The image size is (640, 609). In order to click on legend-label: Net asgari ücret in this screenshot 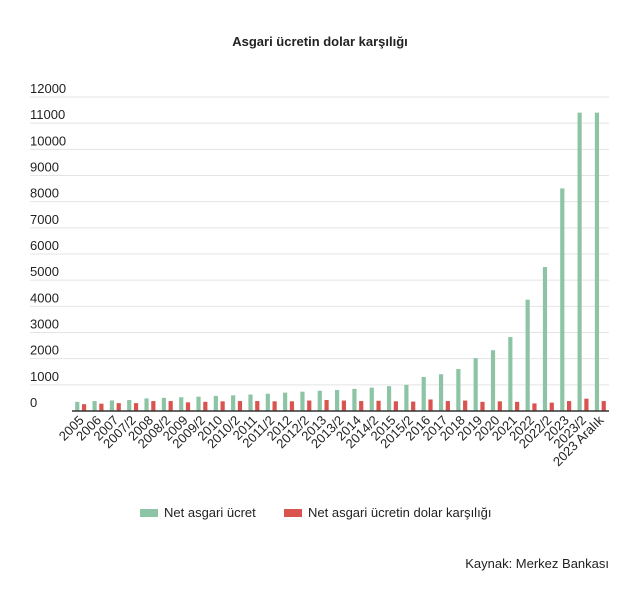, I will do `click(210, 512)`.